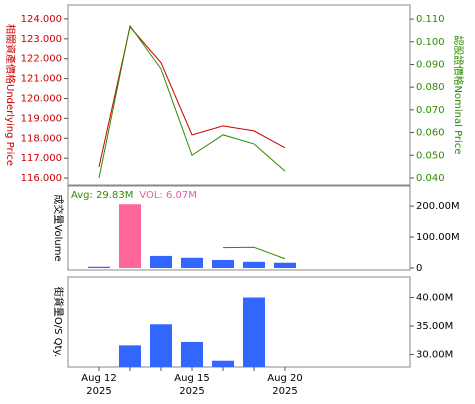  What do you see at coordinates (41, 98) in the screenshot?
I see `tick-label: 120.000` at bounding box center [41, 98].